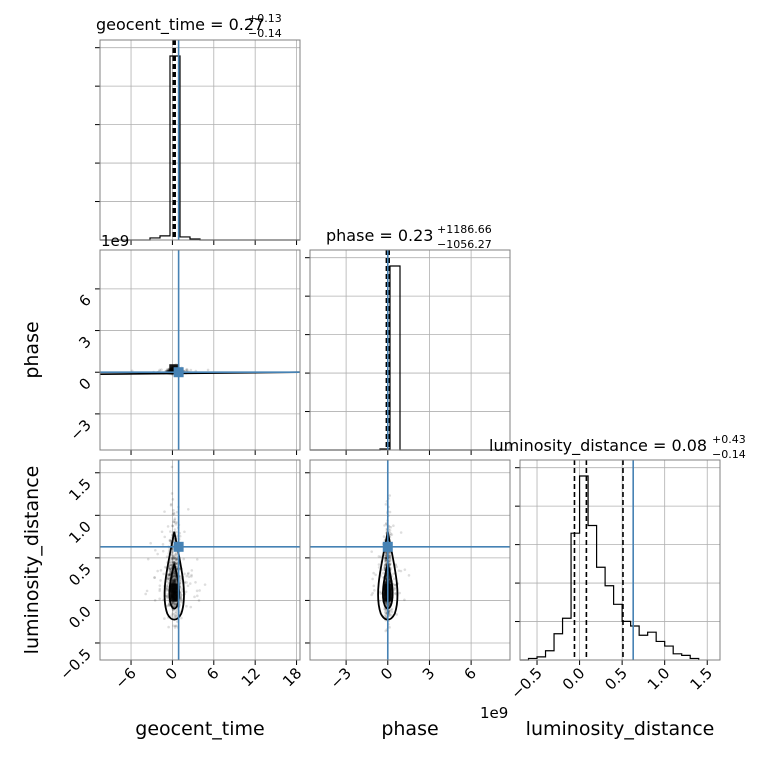  I want to click on y-tick-label: 0.0, so click(80, 618).